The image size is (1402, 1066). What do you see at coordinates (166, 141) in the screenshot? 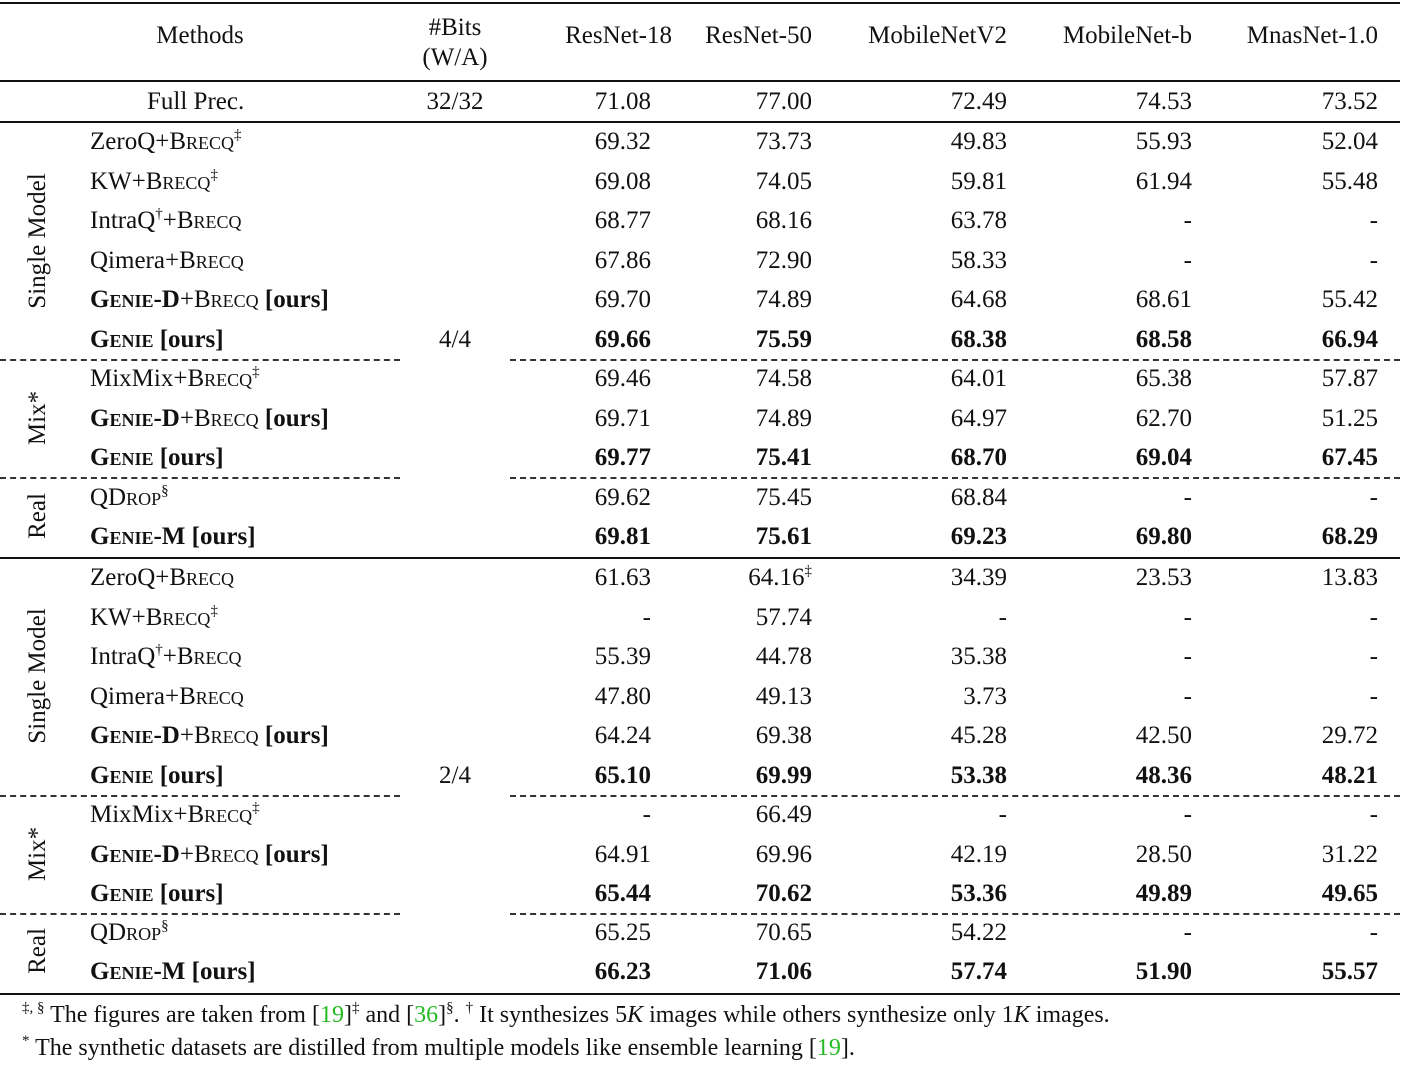
I see `method-label: ZeroQ+Brecq‡` at bounding box center [166, 141].